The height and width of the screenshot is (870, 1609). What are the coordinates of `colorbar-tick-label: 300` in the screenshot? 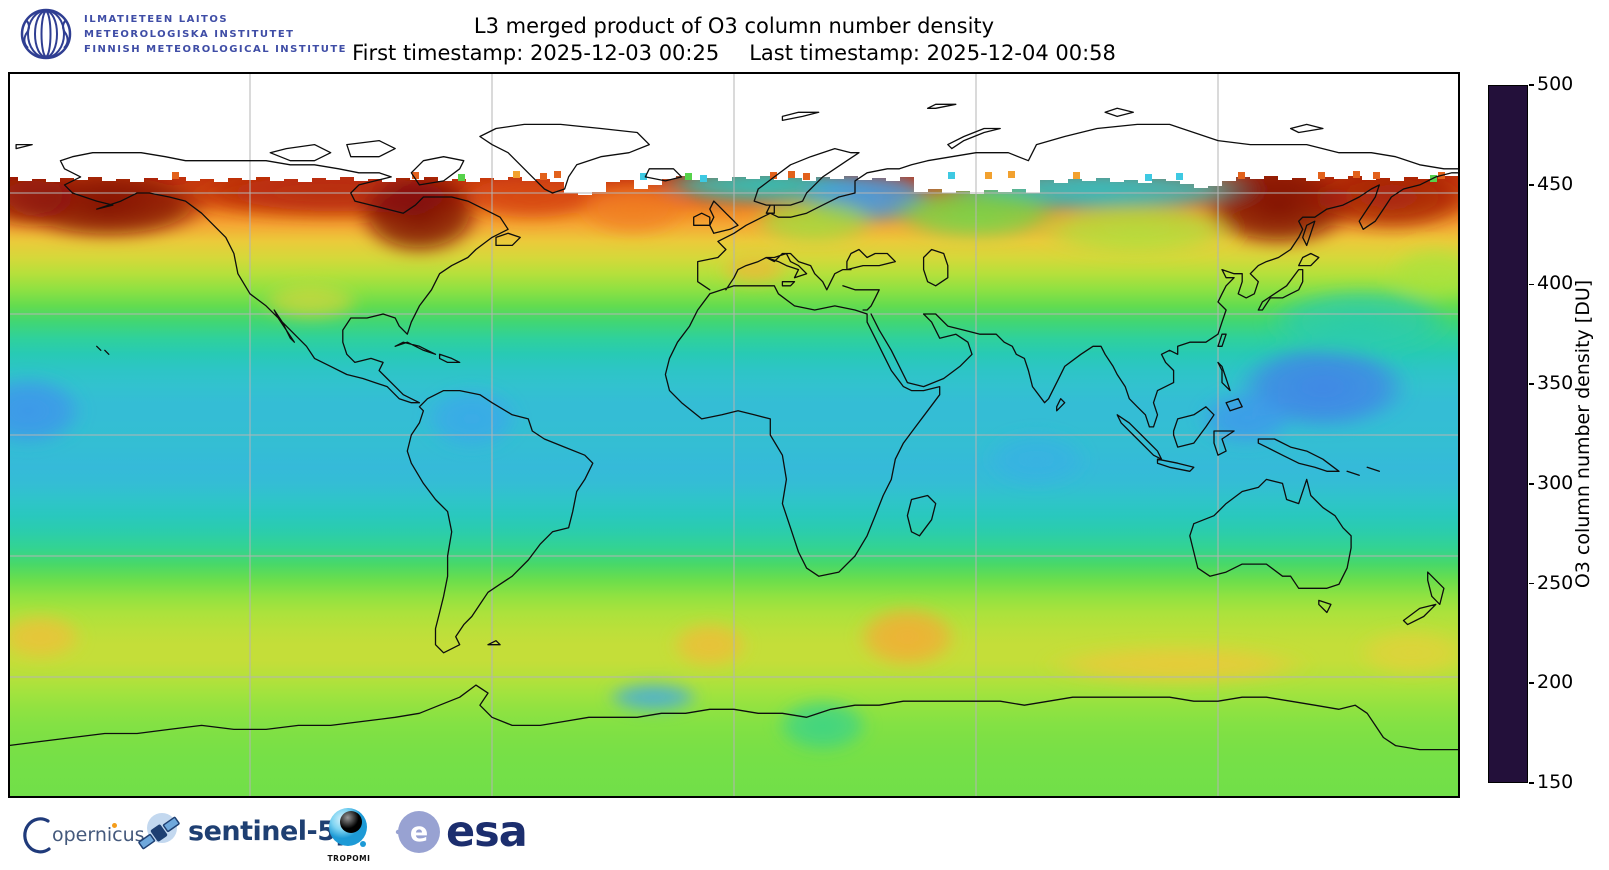 It's located at (1555, 482).